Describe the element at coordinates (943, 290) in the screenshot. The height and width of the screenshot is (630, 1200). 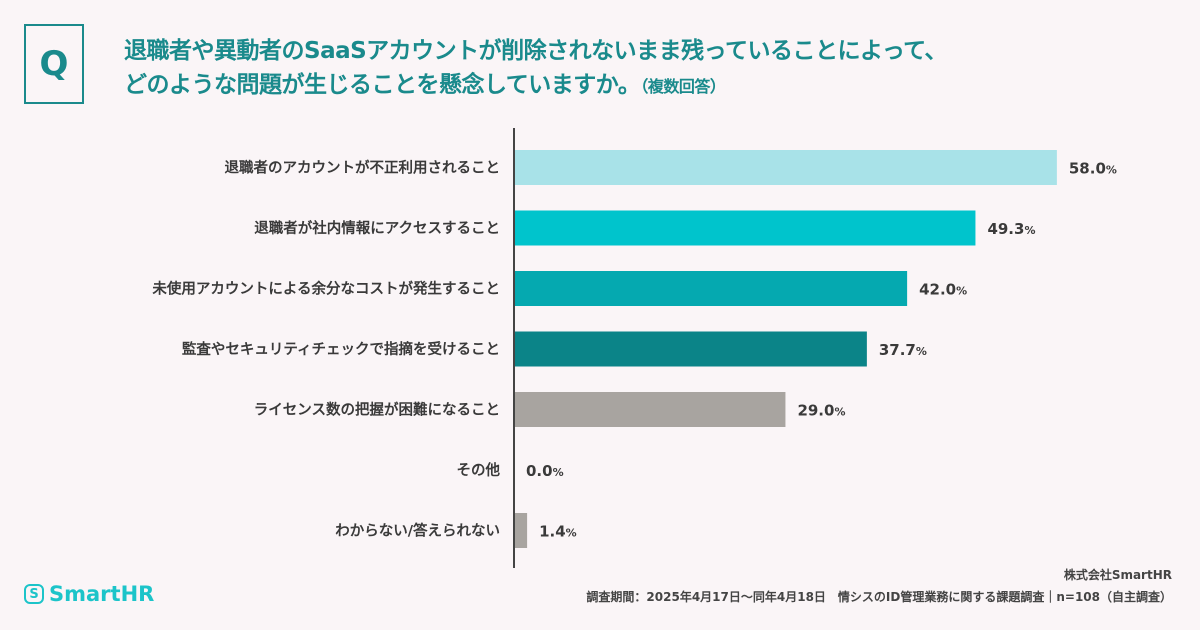
I see `value-label: 42.0%` at that location.